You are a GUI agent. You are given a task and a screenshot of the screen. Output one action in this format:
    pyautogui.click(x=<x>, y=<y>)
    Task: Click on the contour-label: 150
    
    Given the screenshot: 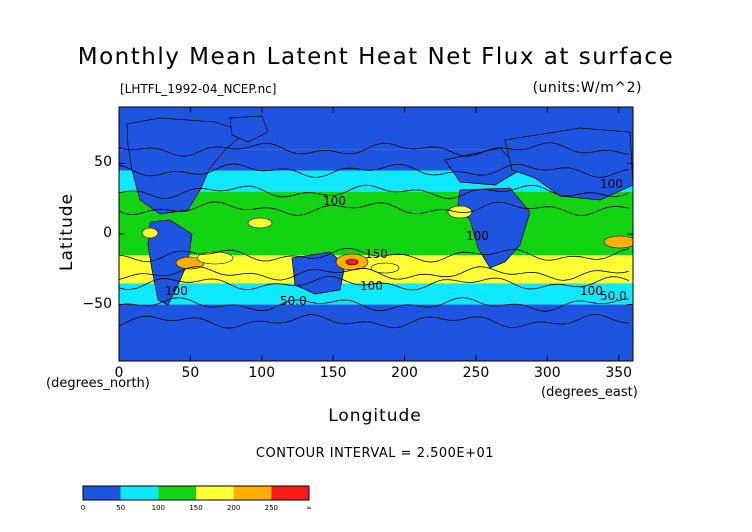 What is the action you would take?
    pyautogui.click(x=376, y=254)
    